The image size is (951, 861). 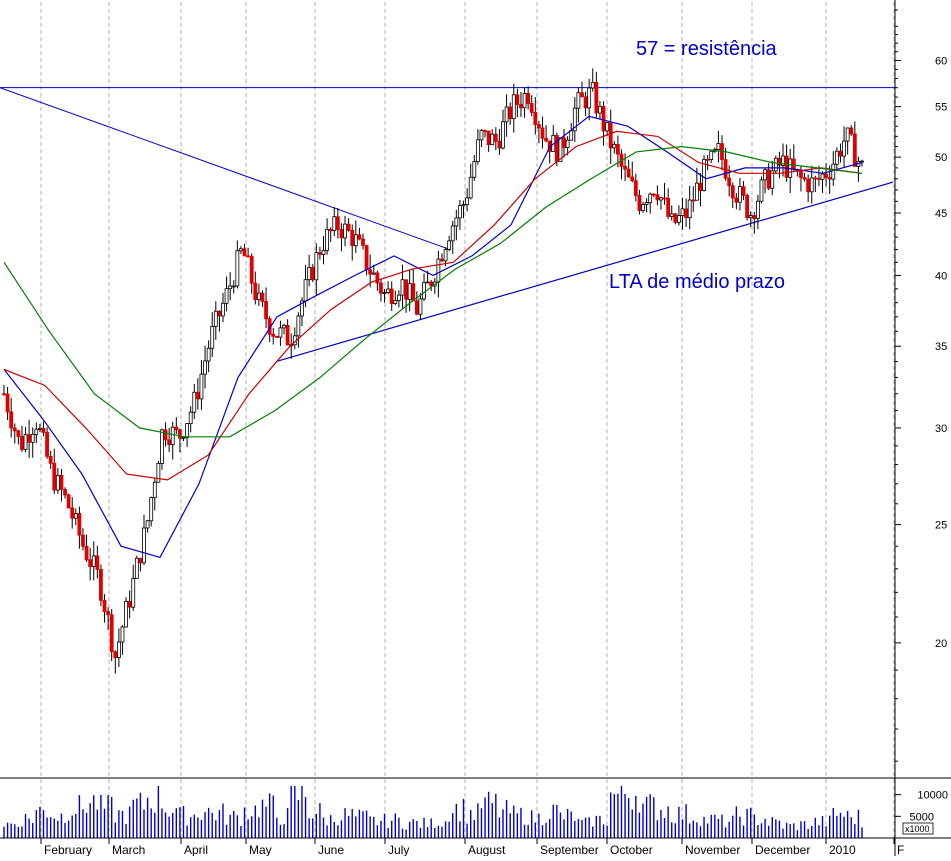 What do you see at coordinates (941, 108) in the screenshot?
I see `y-tick-label: 55` at bounding box center [941, 108].